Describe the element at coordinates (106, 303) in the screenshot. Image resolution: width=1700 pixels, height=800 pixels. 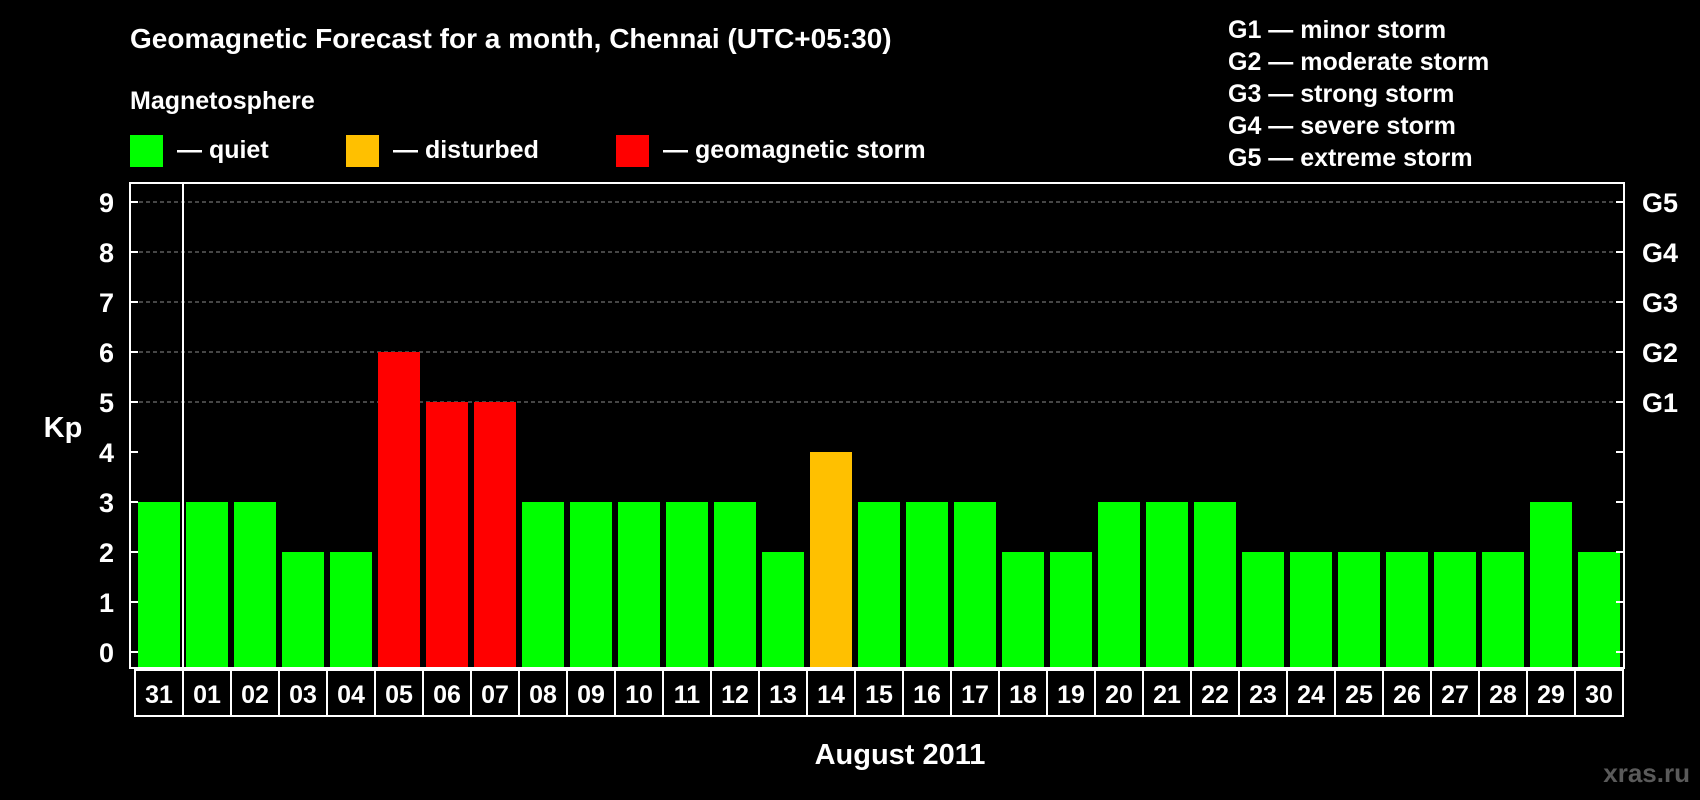
I see `y-tick-label: 7` at that location.